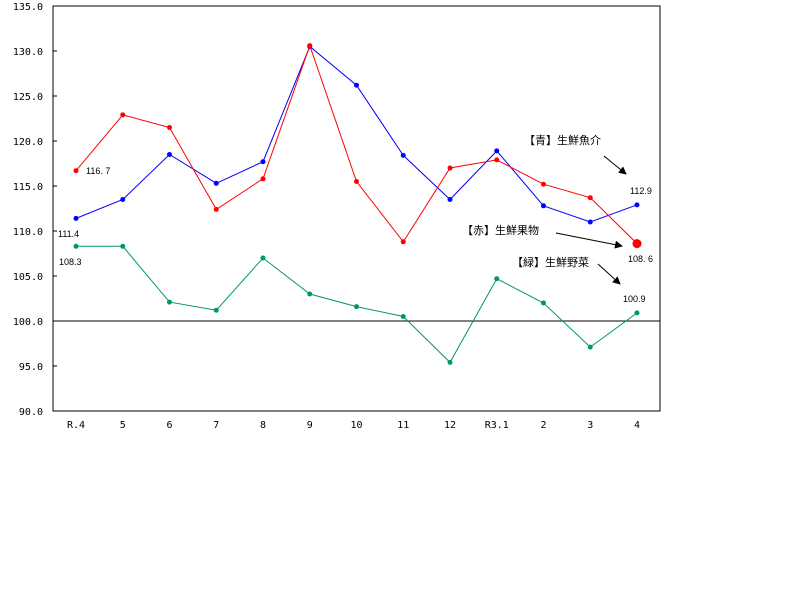  What do you see at coordinates (500, 230) in the screenshot?
I see `legend-red-fruit: 【赤】生鮮果物` at bounding box center [500, 230].